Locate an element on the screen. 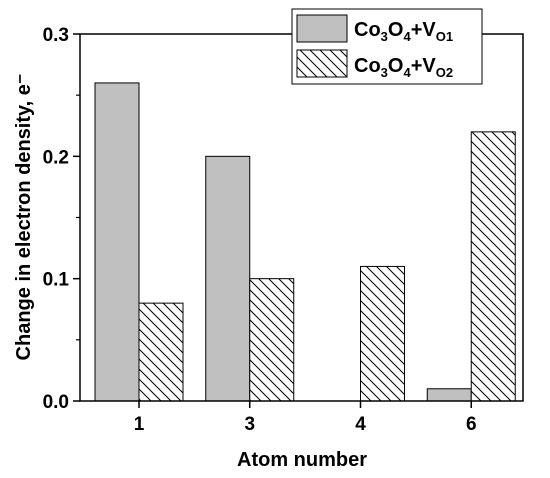 The width and height of the screenshot is (550, 478). y-tick-label: 0.2 is located at coordinates (56, 157).